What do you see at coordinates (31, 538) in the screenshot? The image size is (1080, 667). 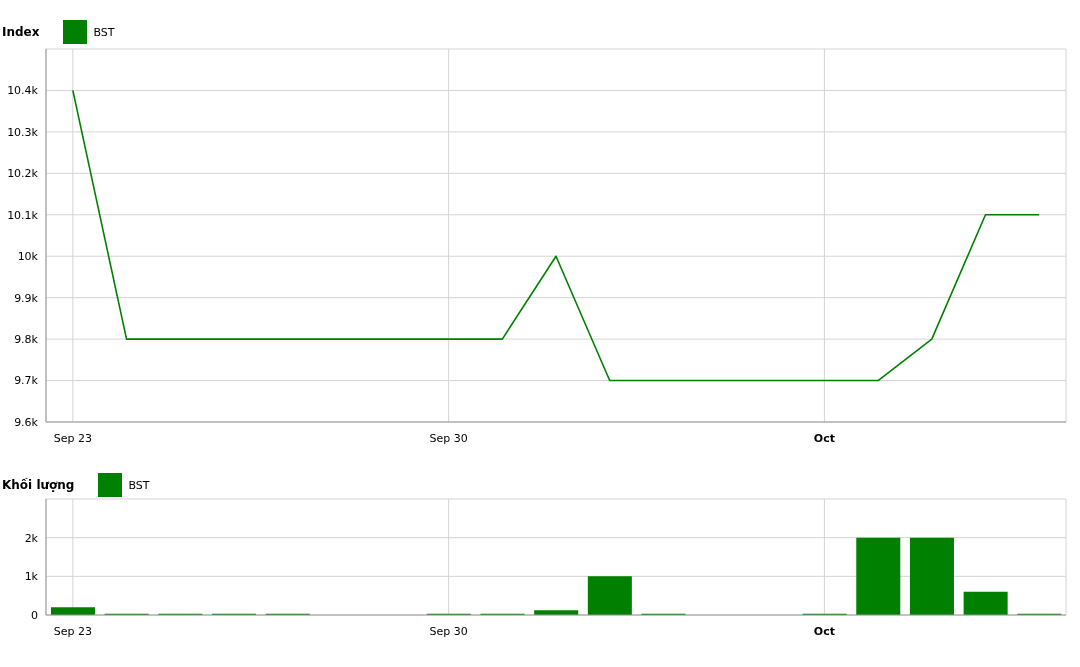 I see `y-tick-label: 2k` at bounding box center [31, 538].